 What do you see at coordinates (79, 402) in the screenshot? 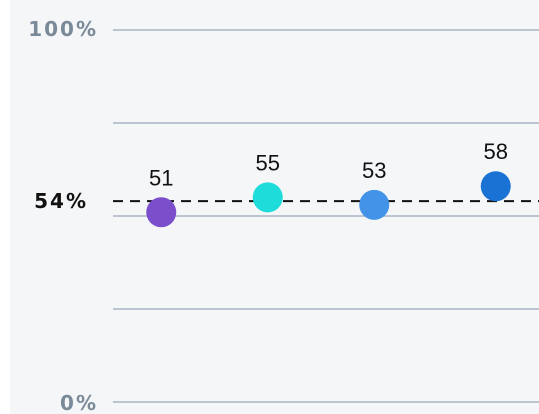
I see `y-tick-label-bottom: 0%` at bounding box center [79, 402].